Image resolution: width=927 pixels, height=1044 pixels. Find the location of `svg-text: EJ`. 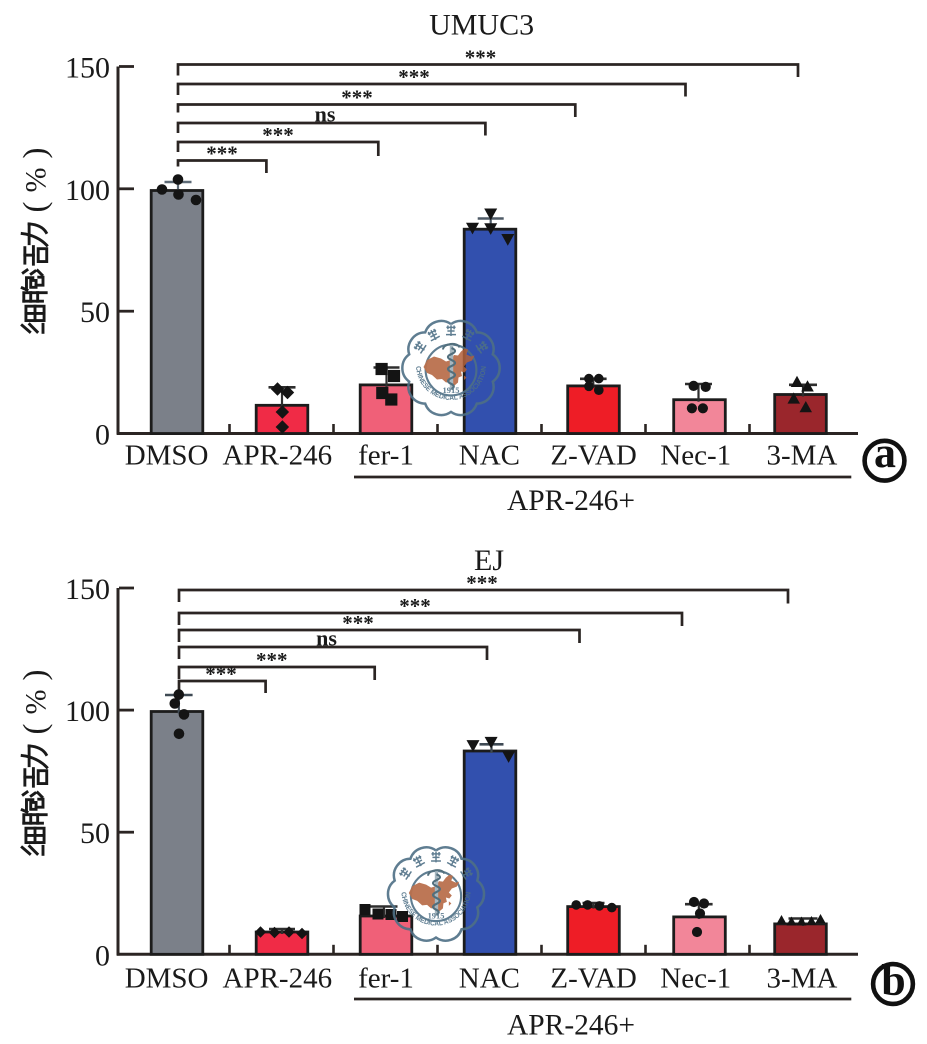

svg-text: EJ is located at coordinates (489, 560).